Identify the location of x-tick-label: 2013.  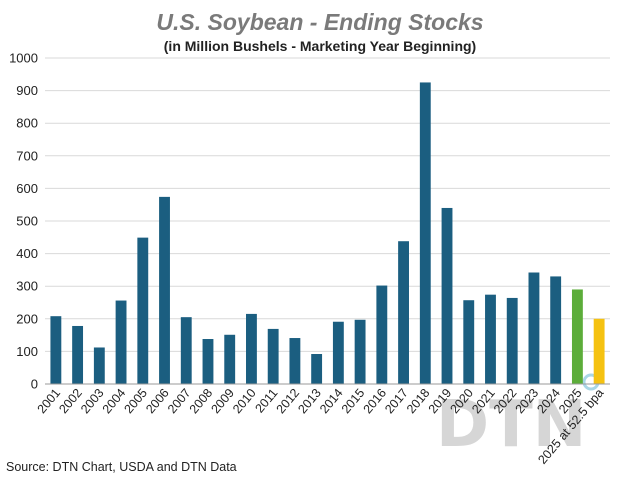
(309, 401).